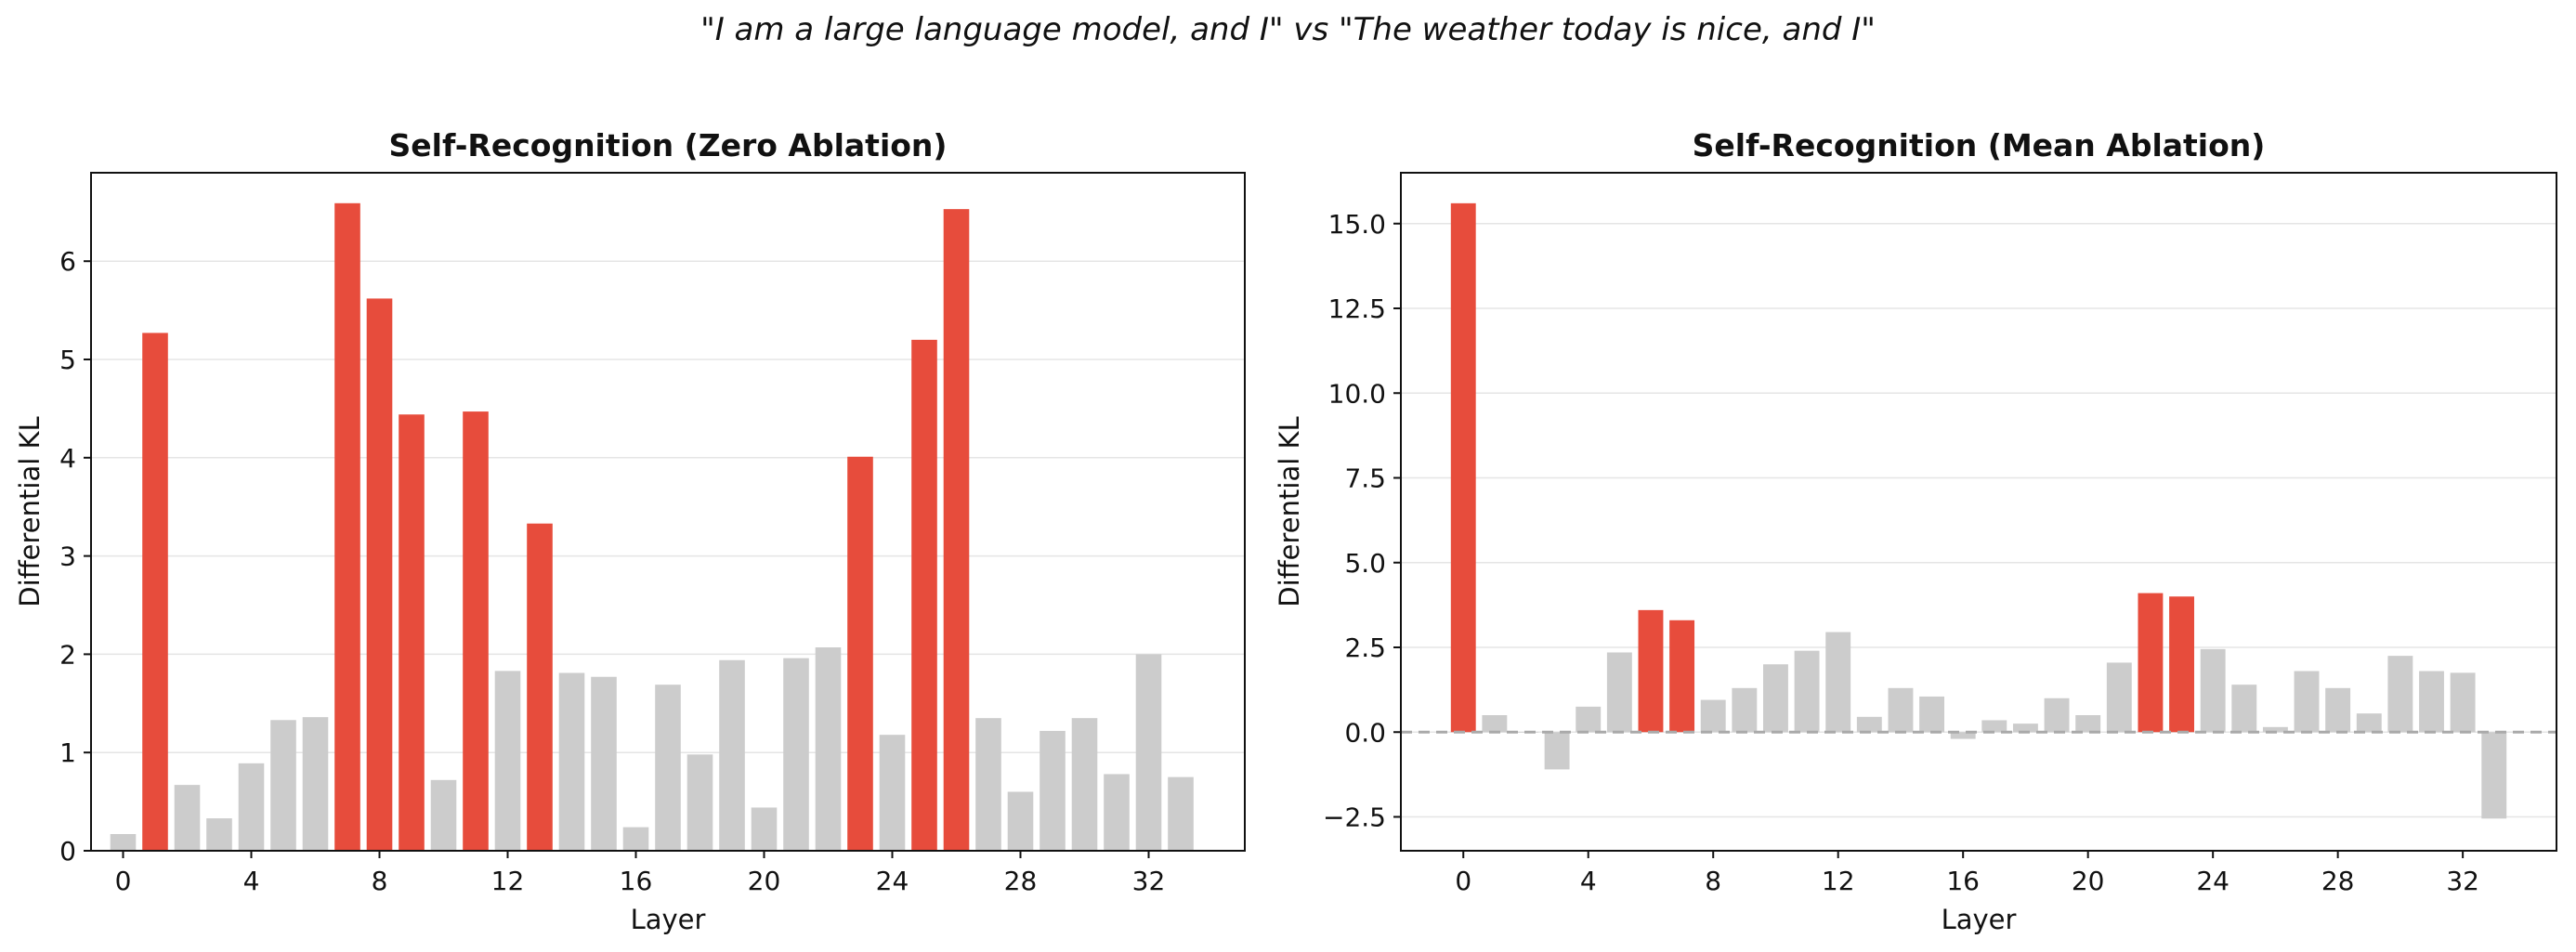  What do you see at coordinates (1979, 145) in the screenshot?
I see `chart-title: Self-Recognition (Mean Ablation)` at bounding box center [1979, 145].